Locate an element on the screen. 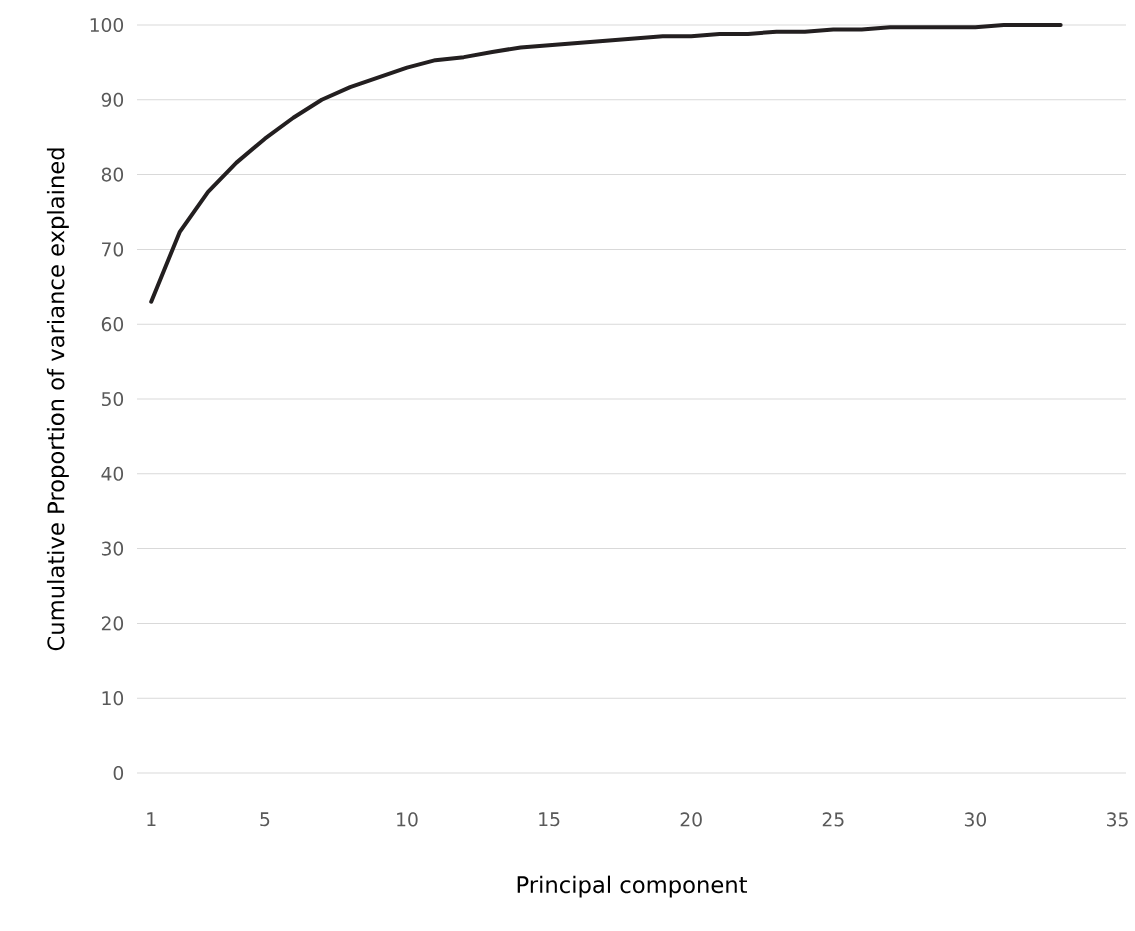 The width and height of the screenshot is (1135, 931). x-tick-label: 25 is located at coordinates (833, 819).